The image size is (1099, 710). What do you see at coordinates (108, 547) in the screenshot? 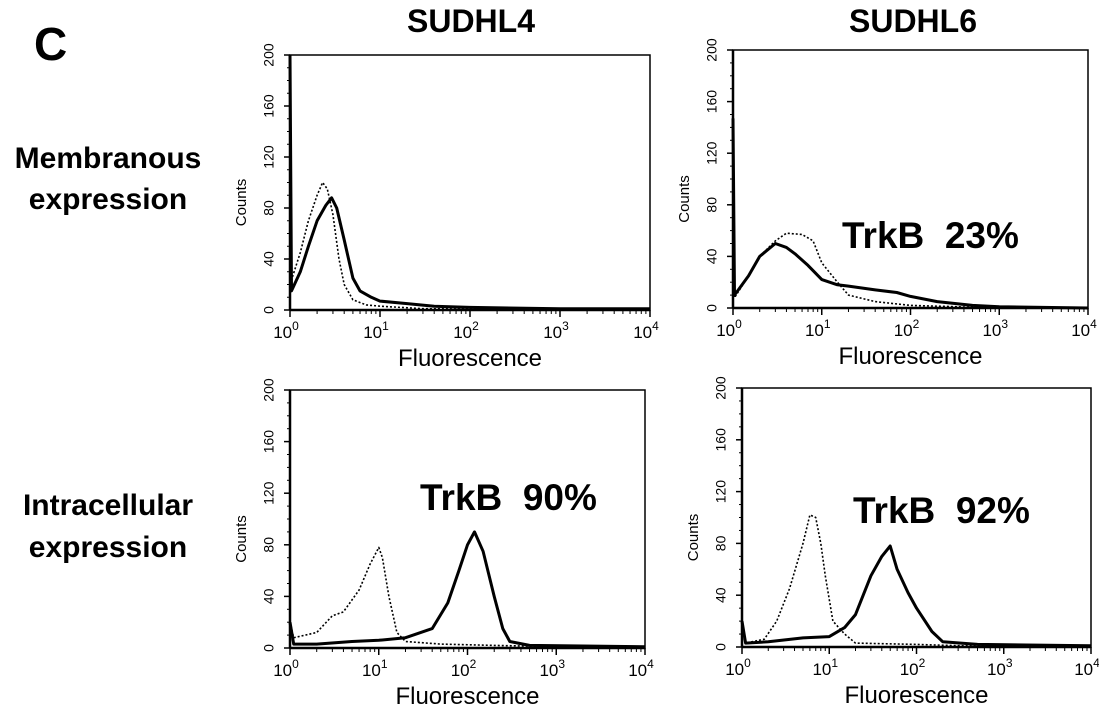
I see `row-label-intracellular-line2: expression` at bounding box center [108, 547].